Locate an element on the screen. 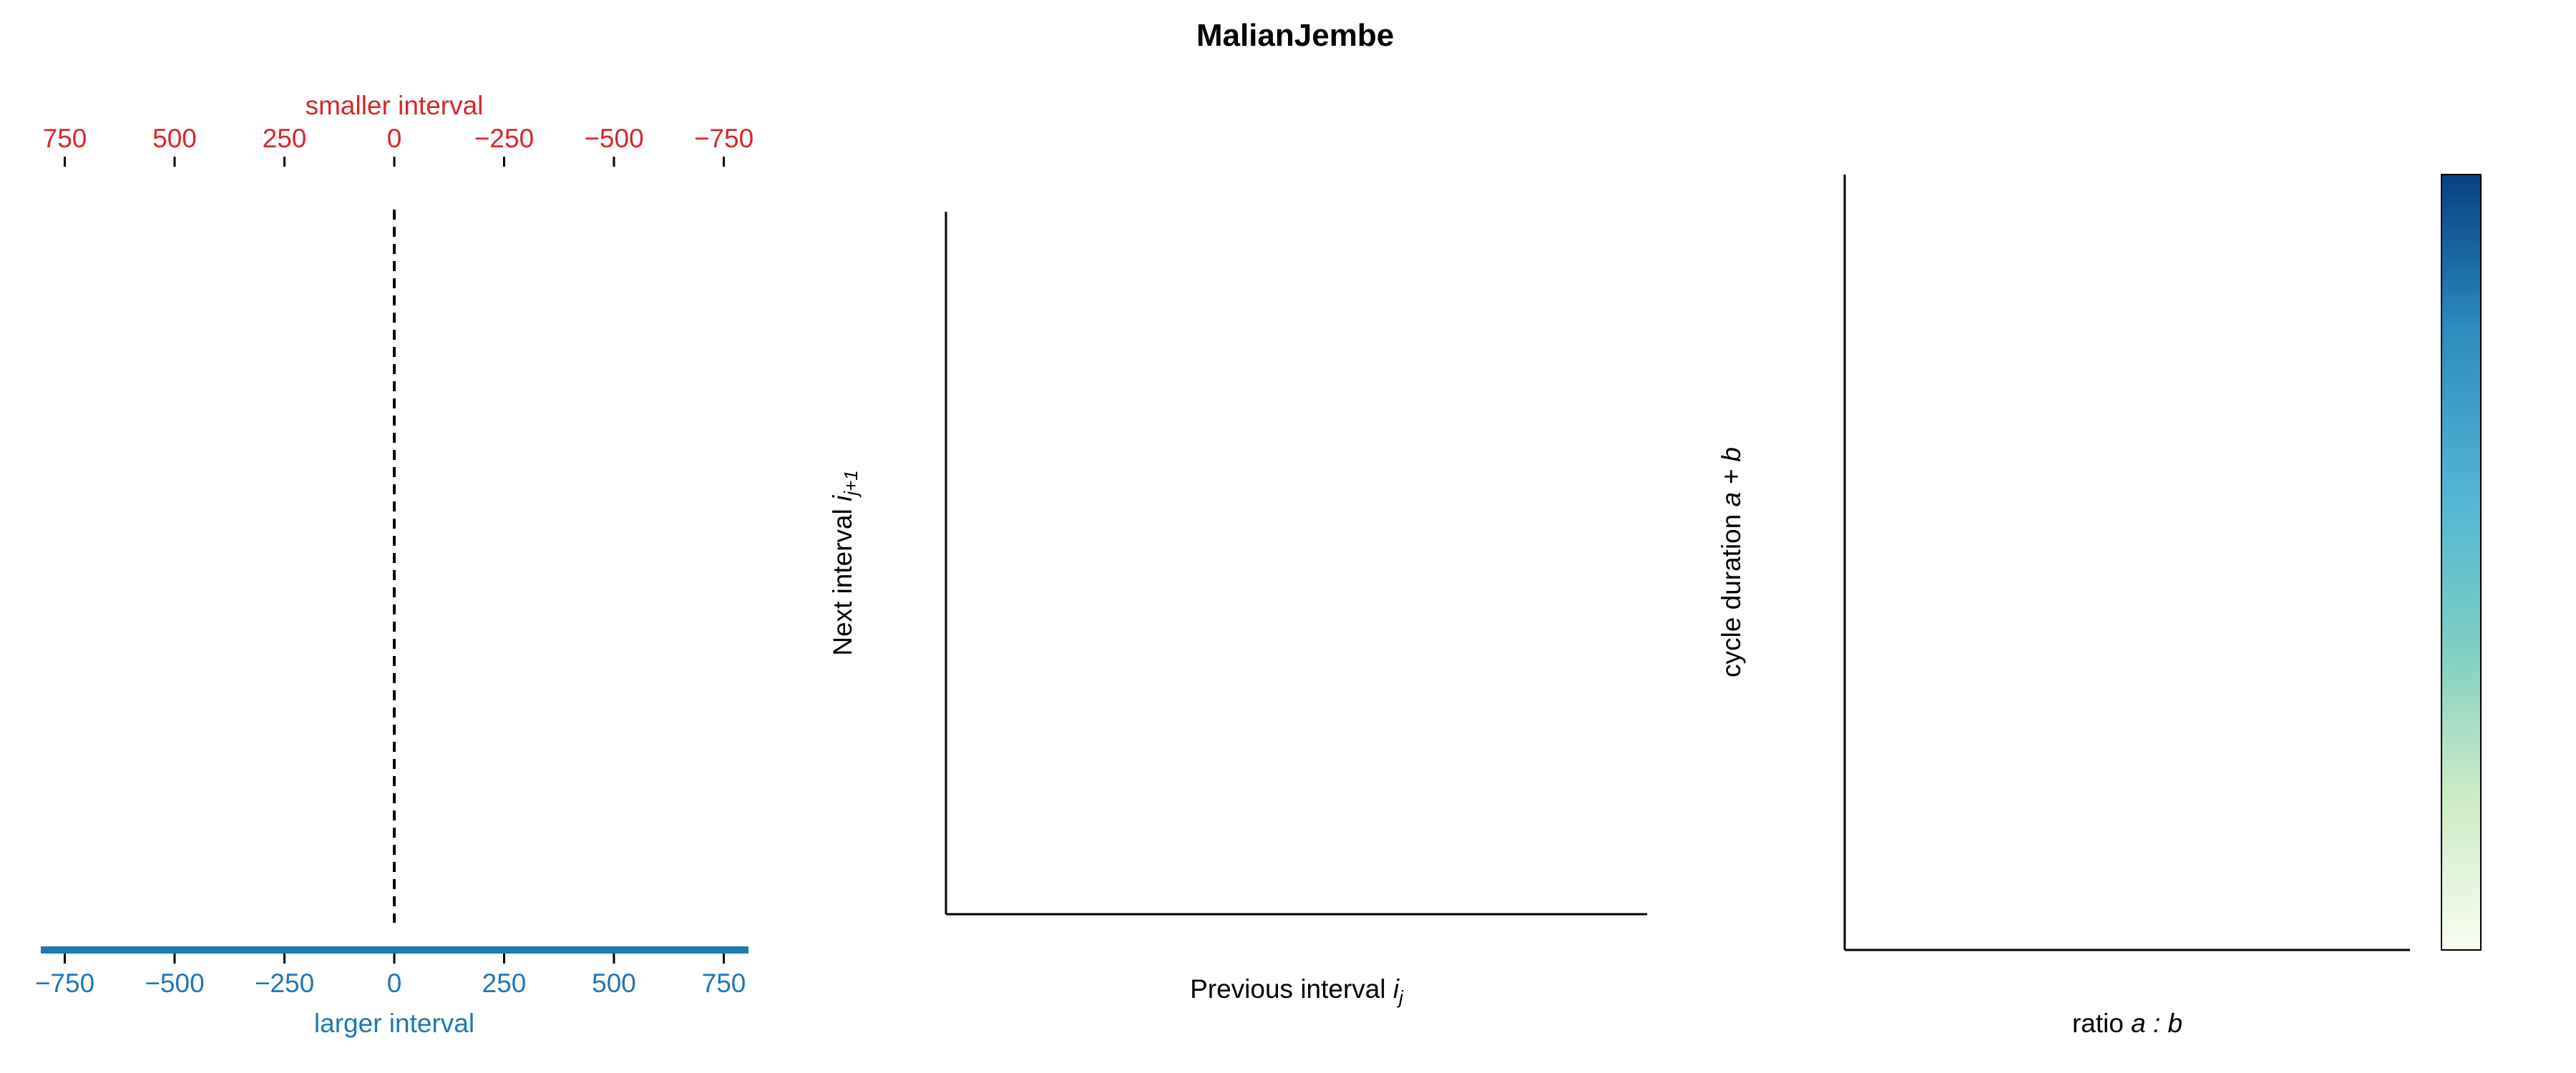  x-axis-label: Previous interval ij is located at coordinates (1297, 991).